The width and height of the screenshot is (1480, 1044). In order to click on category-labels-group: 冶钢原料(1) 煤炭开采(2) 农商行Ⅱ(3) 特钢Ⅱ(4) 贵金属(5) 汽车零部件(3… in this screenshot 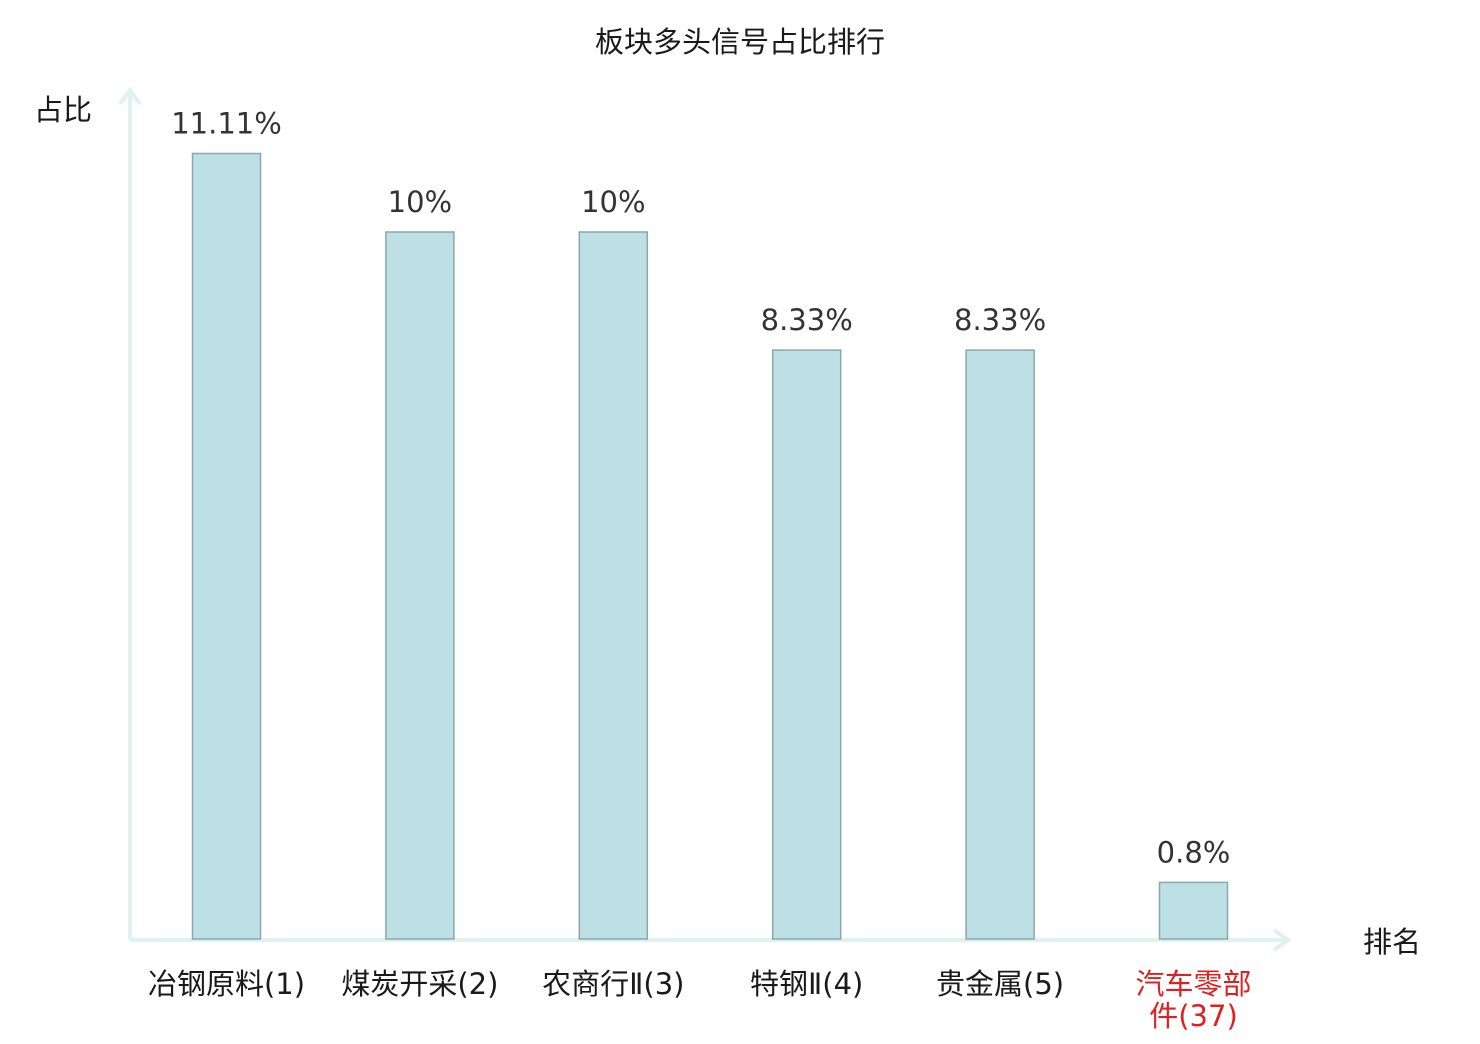, I will do `click(700, 1000)`.